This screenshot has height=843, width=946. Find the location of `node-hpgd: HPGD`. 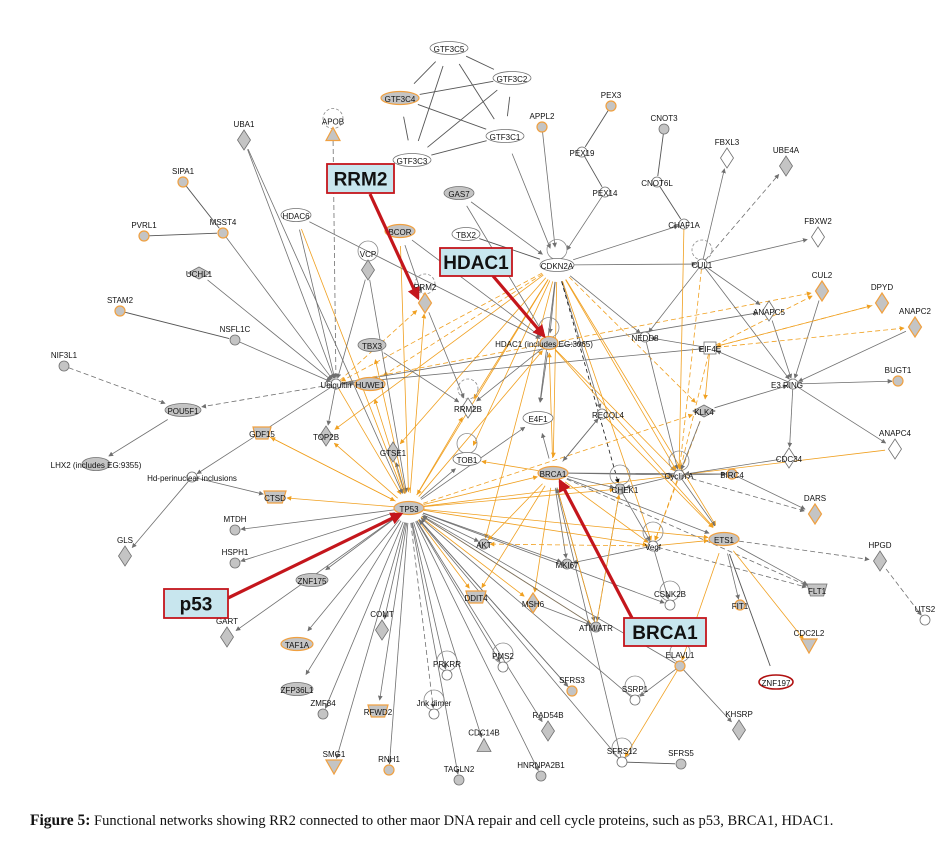

node-hpgd: HPGD is located at coordinates (880, 556).